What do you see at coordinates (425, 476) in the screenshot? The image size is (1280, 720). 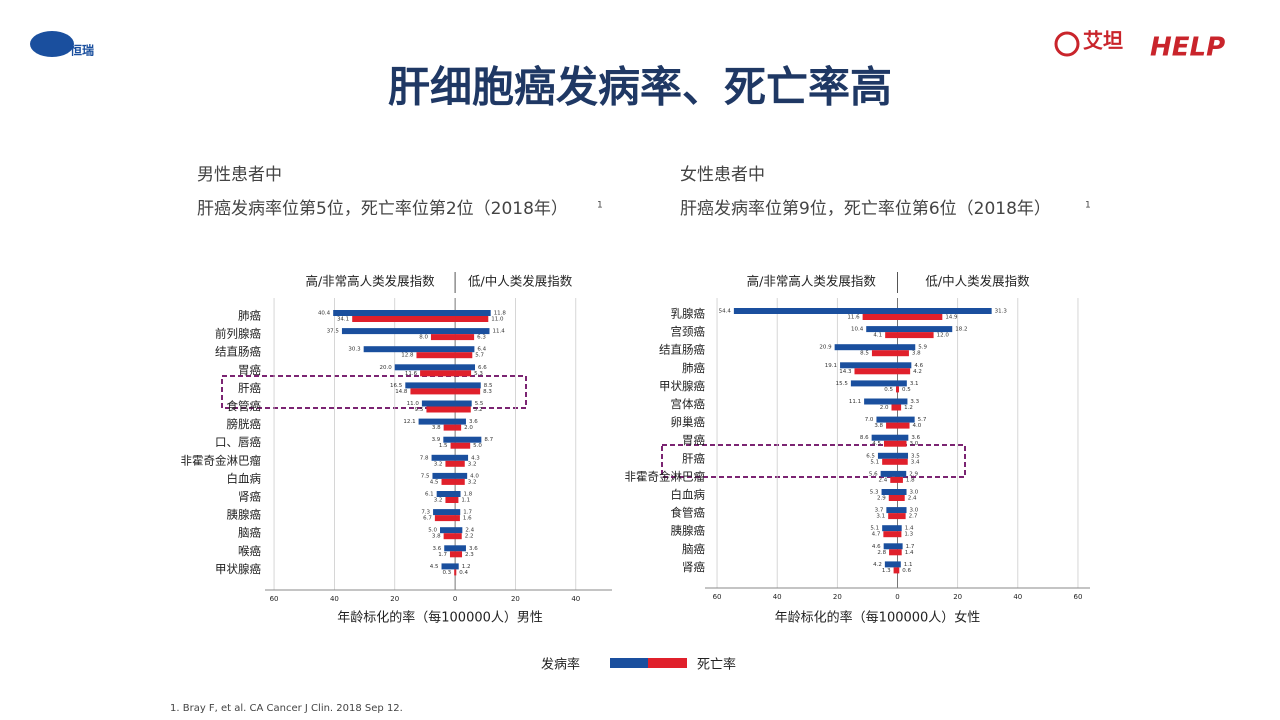 I see `value-label: 7.5` at bounding box center [425, 476].